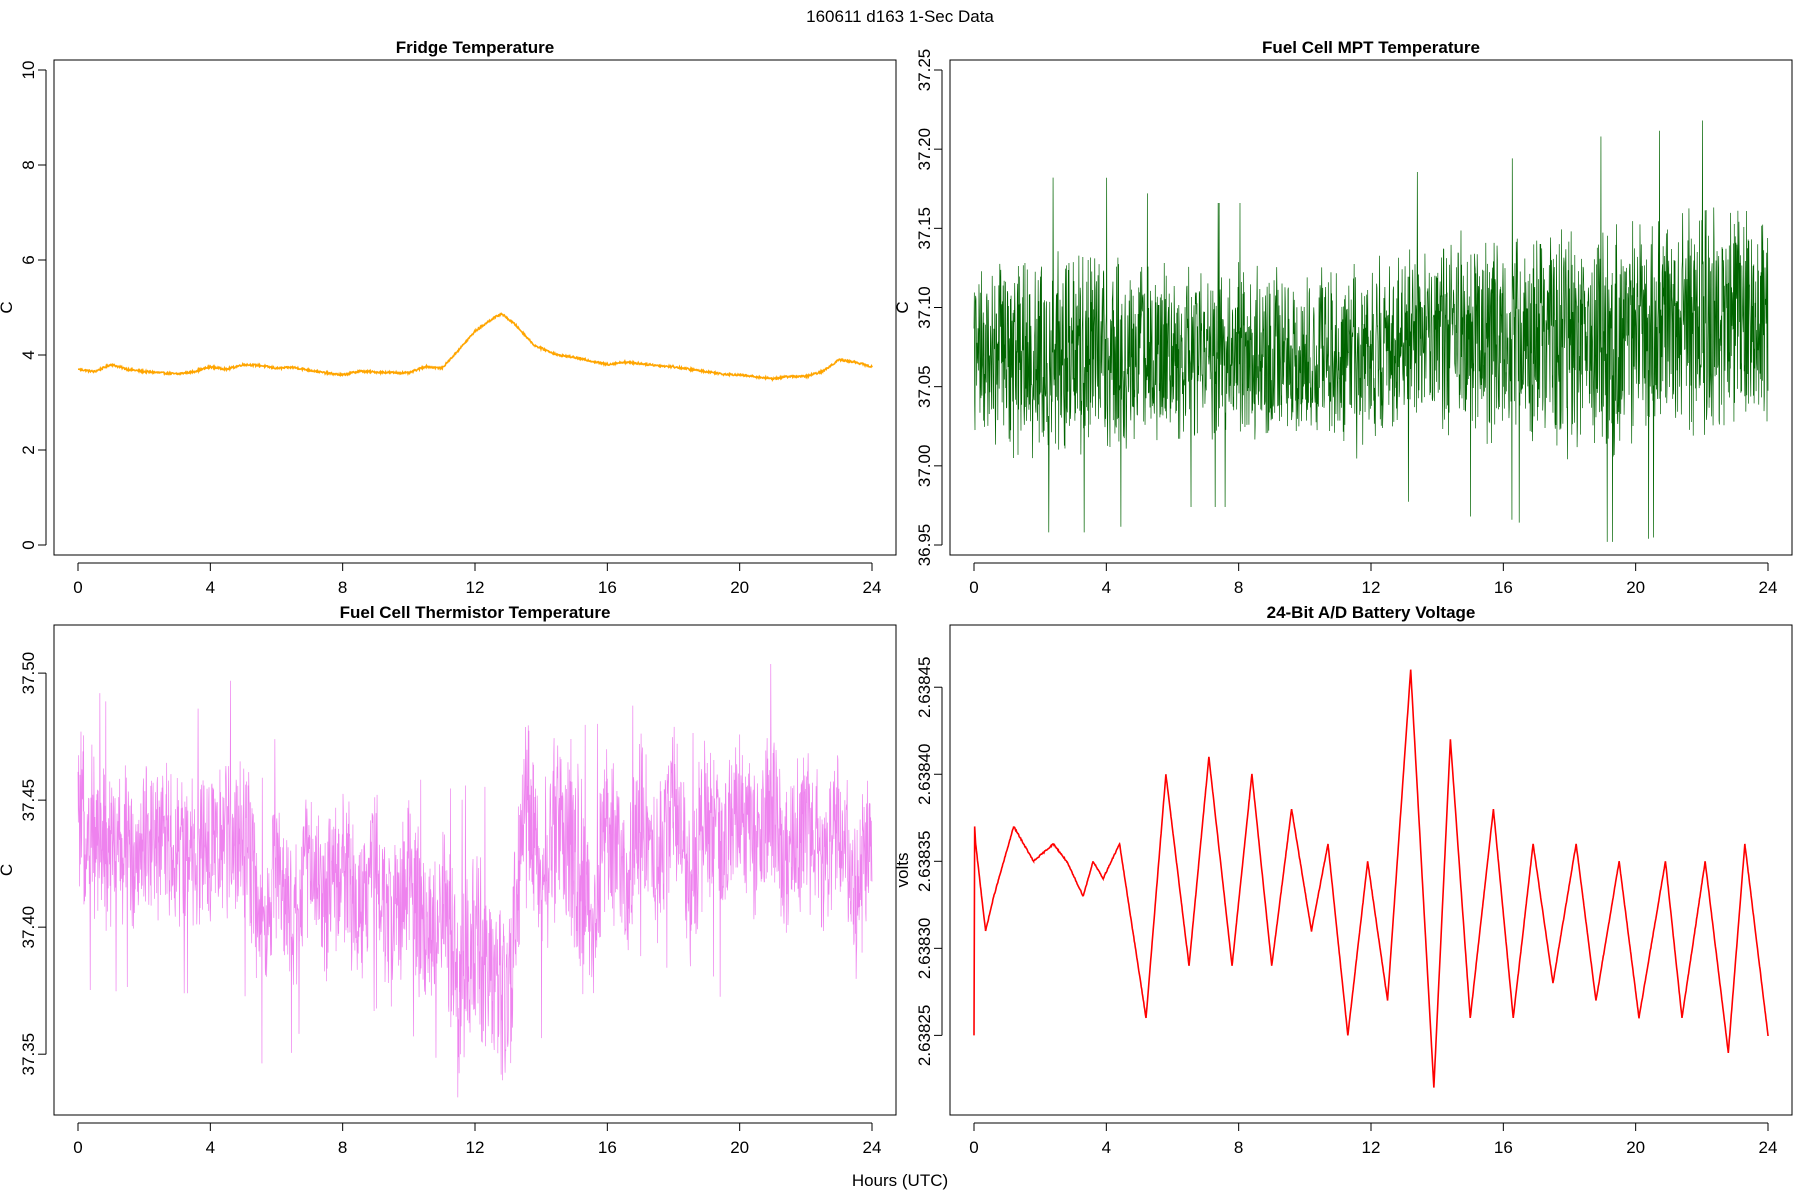  I want to click on thermistor-x-tick-label: 0, so click(77, 1147).